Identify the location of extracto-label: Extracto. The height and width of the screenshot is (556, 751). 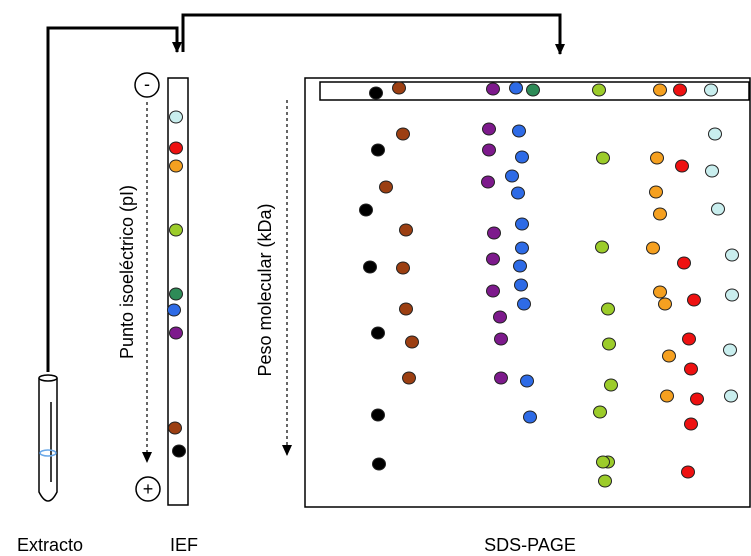
(50, 545).